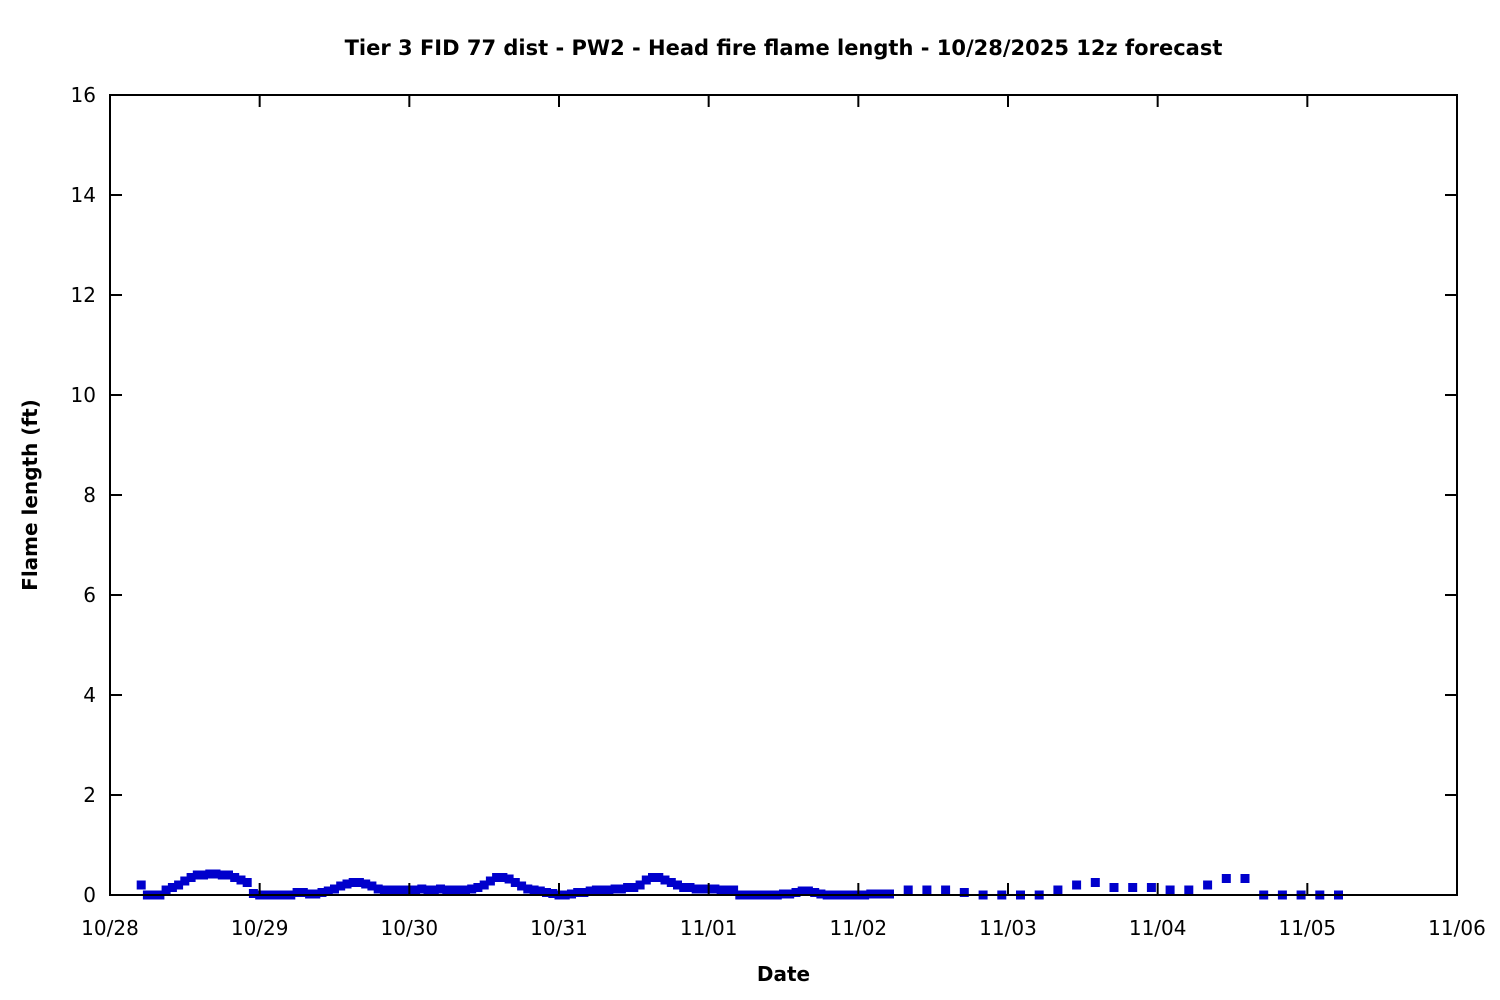 The width and height of the screenshot is (1500, 1000). What do you see at coordinates (559, 928) in the screenshot?
I see `x-tick-label: 10/31` at bounding box center [559, 928].